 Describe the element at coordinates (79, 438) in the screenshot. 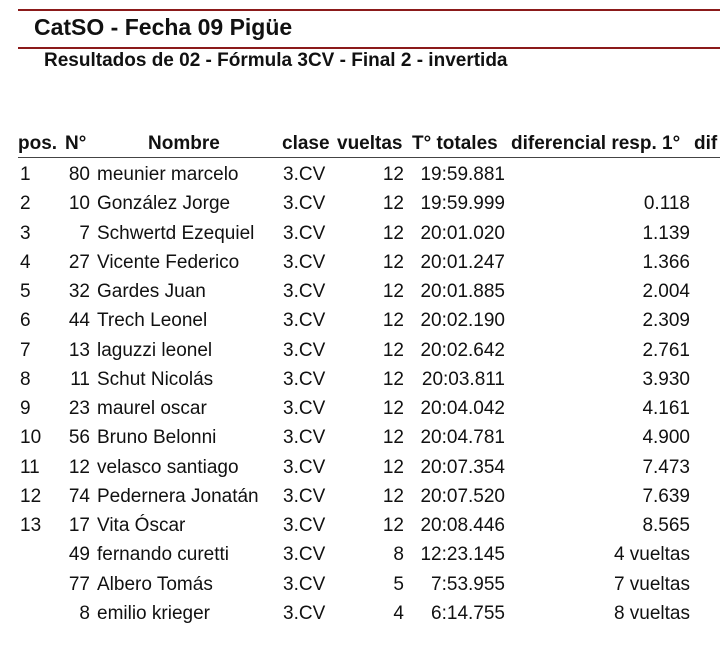

I see `number-cell: 56` at that location.